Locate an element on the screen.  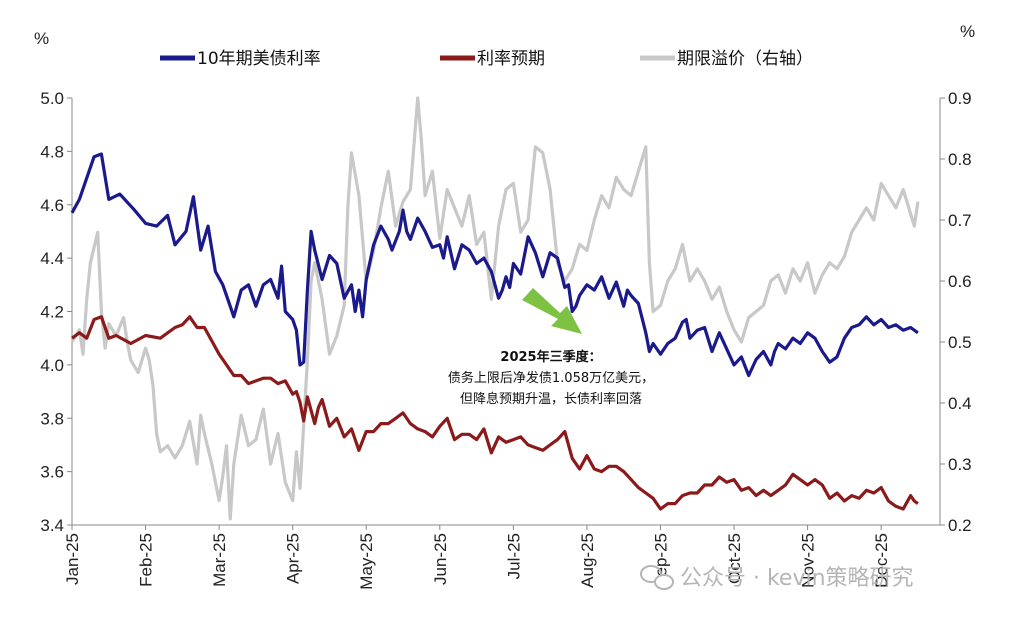
x-tick-label: Mar-25 is located at coordinates (219, 560).